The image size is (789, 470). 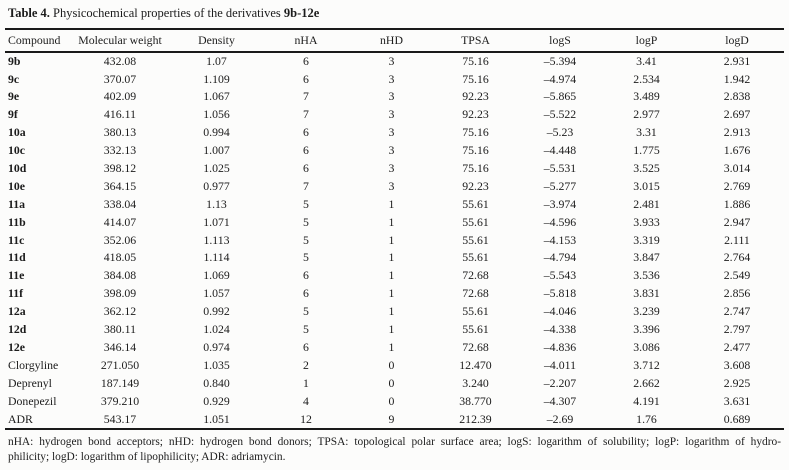 I want to click on value-cell: 0.974, so click(x=216, y=346).